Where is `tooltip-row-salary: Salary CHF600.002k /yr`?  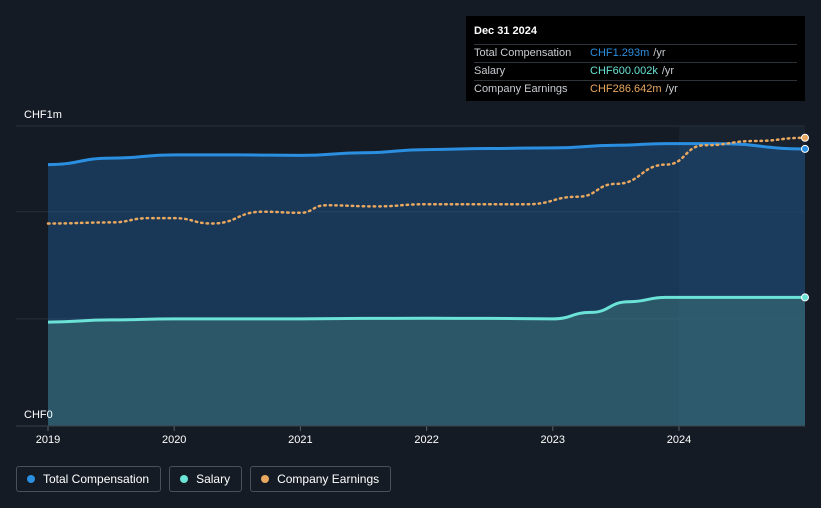
tooltip-row-salary: Salary CHF600.002k /yr is located at coordinates (635, 71).